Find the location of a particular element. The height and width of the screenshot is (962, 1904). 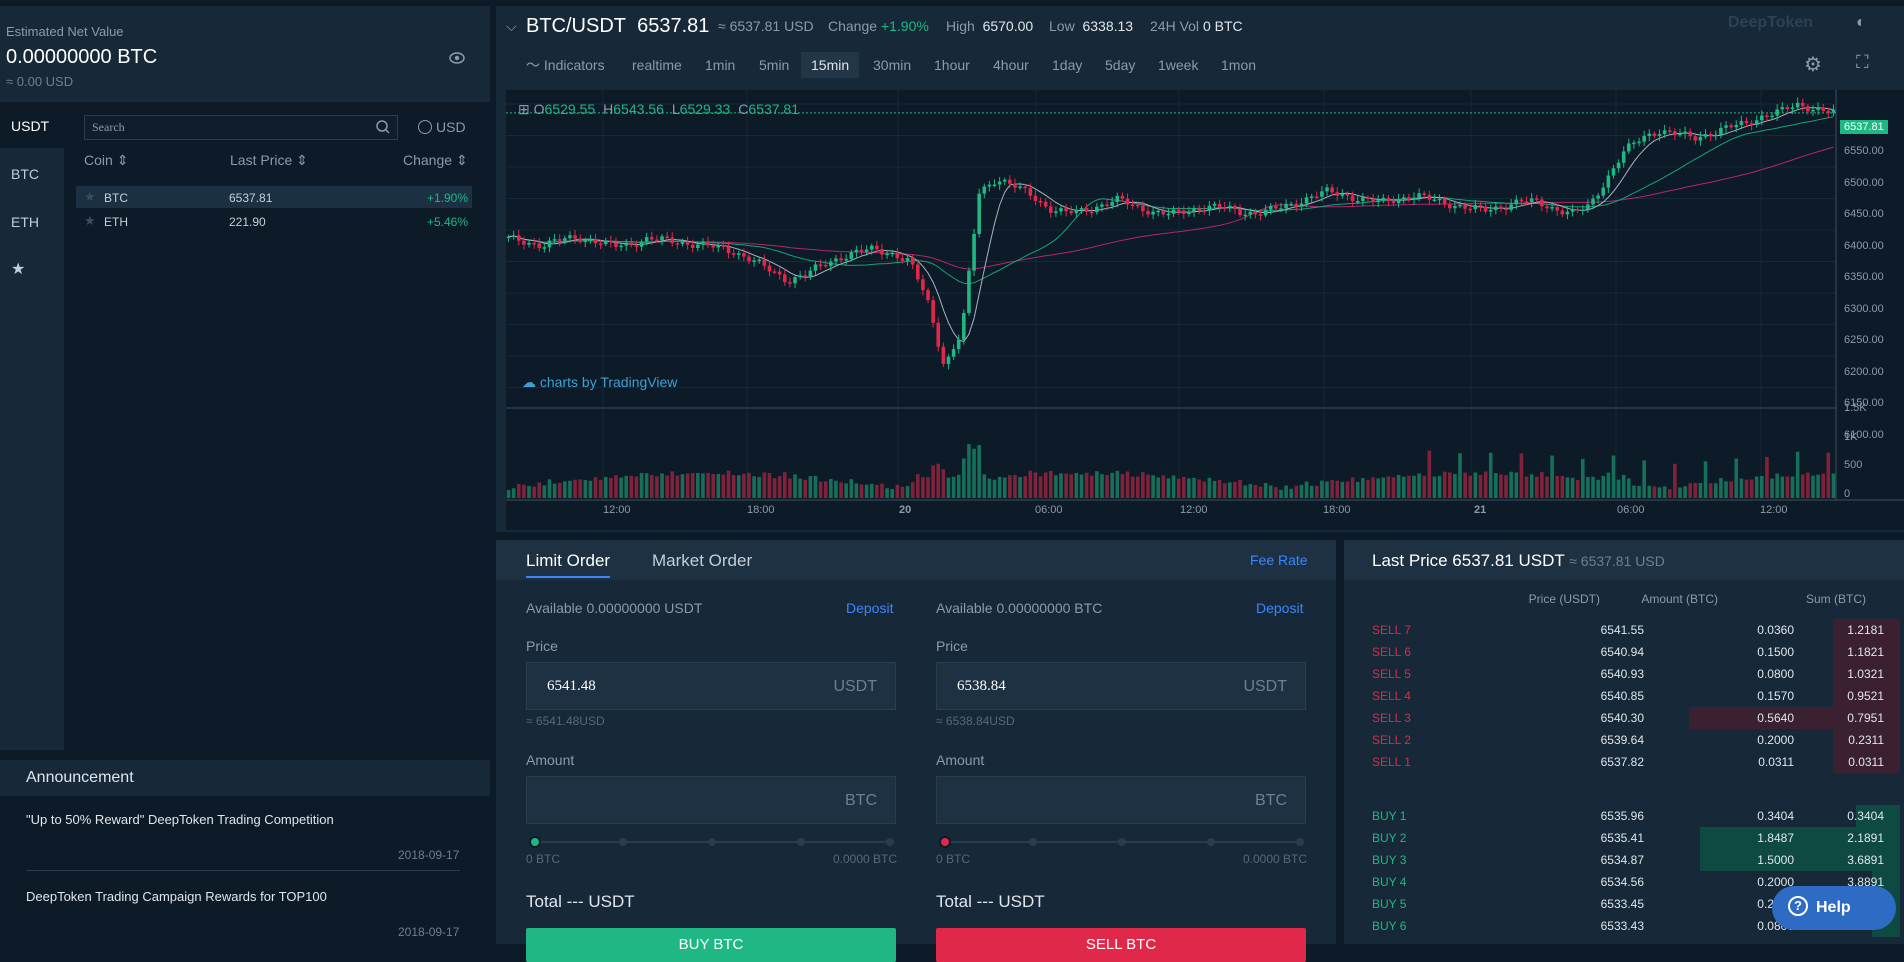

currency-selector: USD is located at coordinates (442, 127).